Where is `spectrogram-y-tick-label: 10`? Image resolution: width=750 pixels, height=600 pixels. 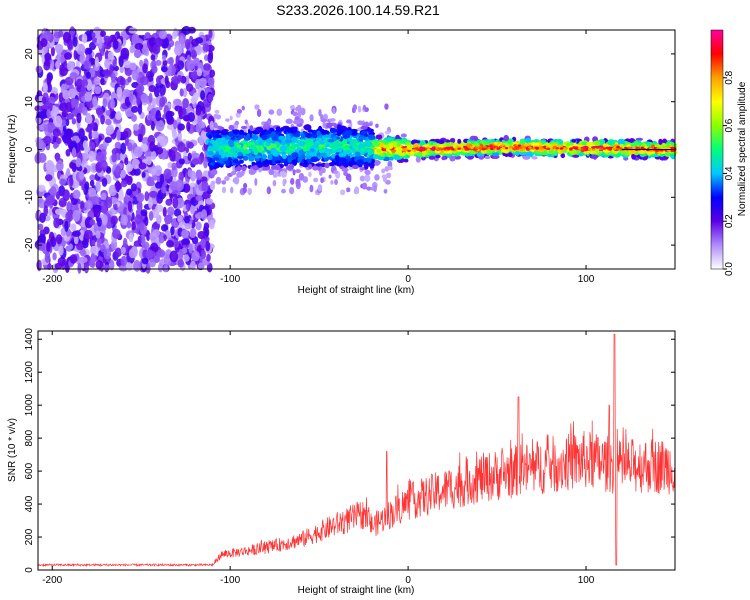 spectrogram-y-tick-label: 10 is located at coordinates (29, 102).